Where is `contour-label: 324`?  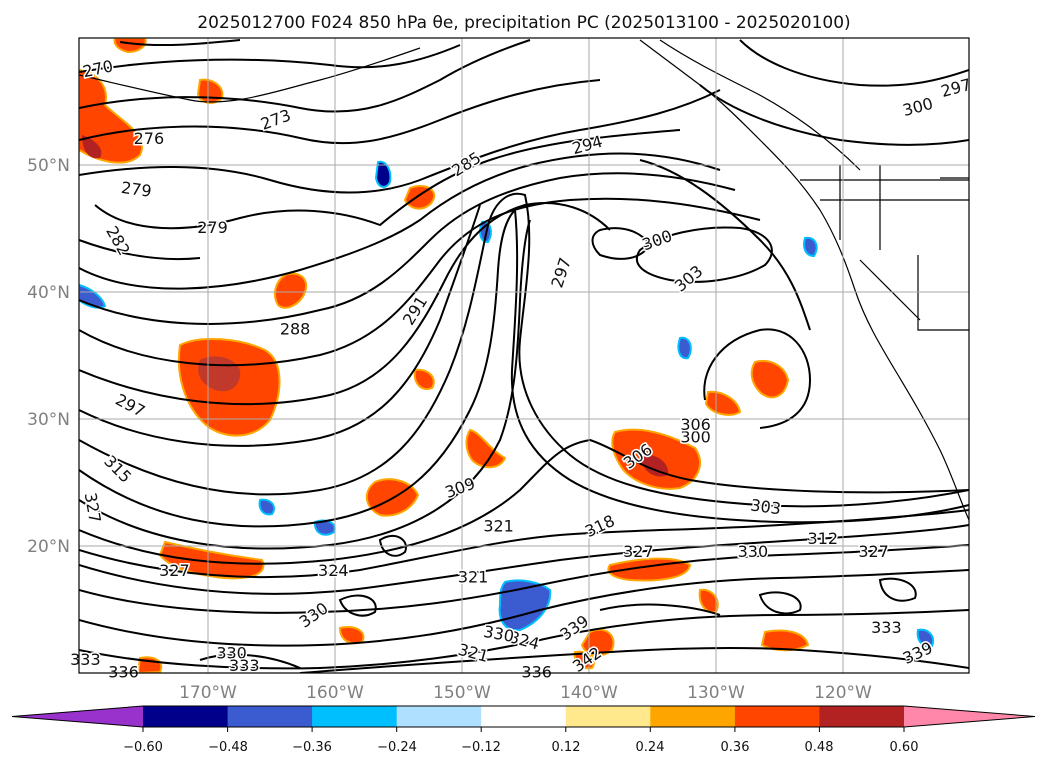 contour-label: 324 is located at coordinates (333, 570).